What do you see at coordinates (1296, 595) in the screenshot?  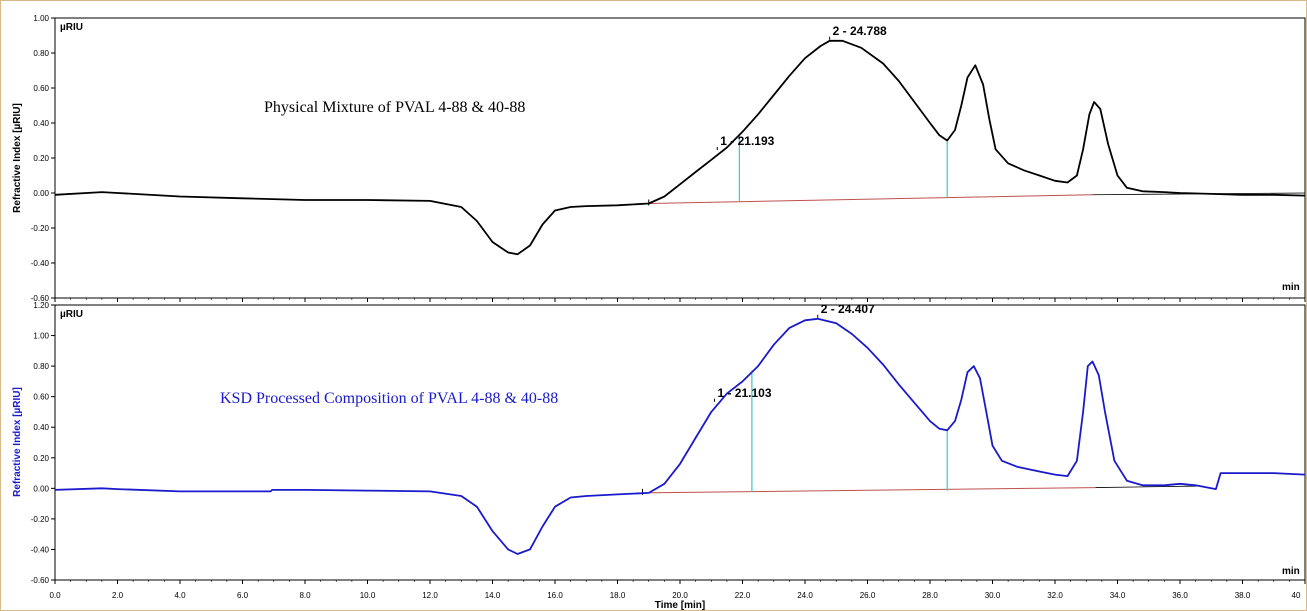 I see `x-tick-label: 40` at bounding box center [1296, 595].